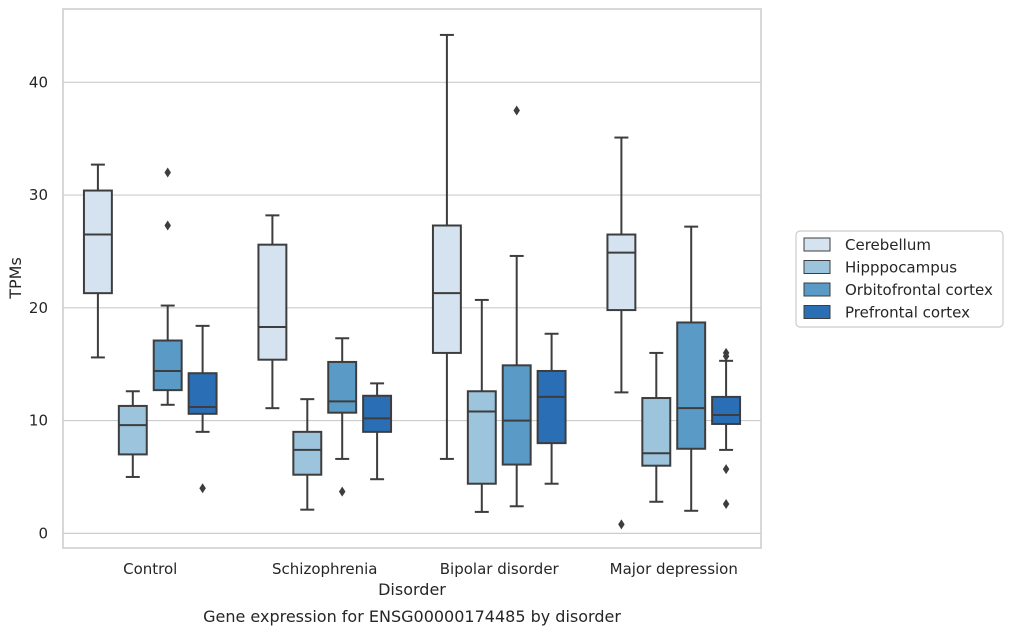 The image size is (1013, 634). I want to click on y-axis-label: TPMs, so click(15, 278).